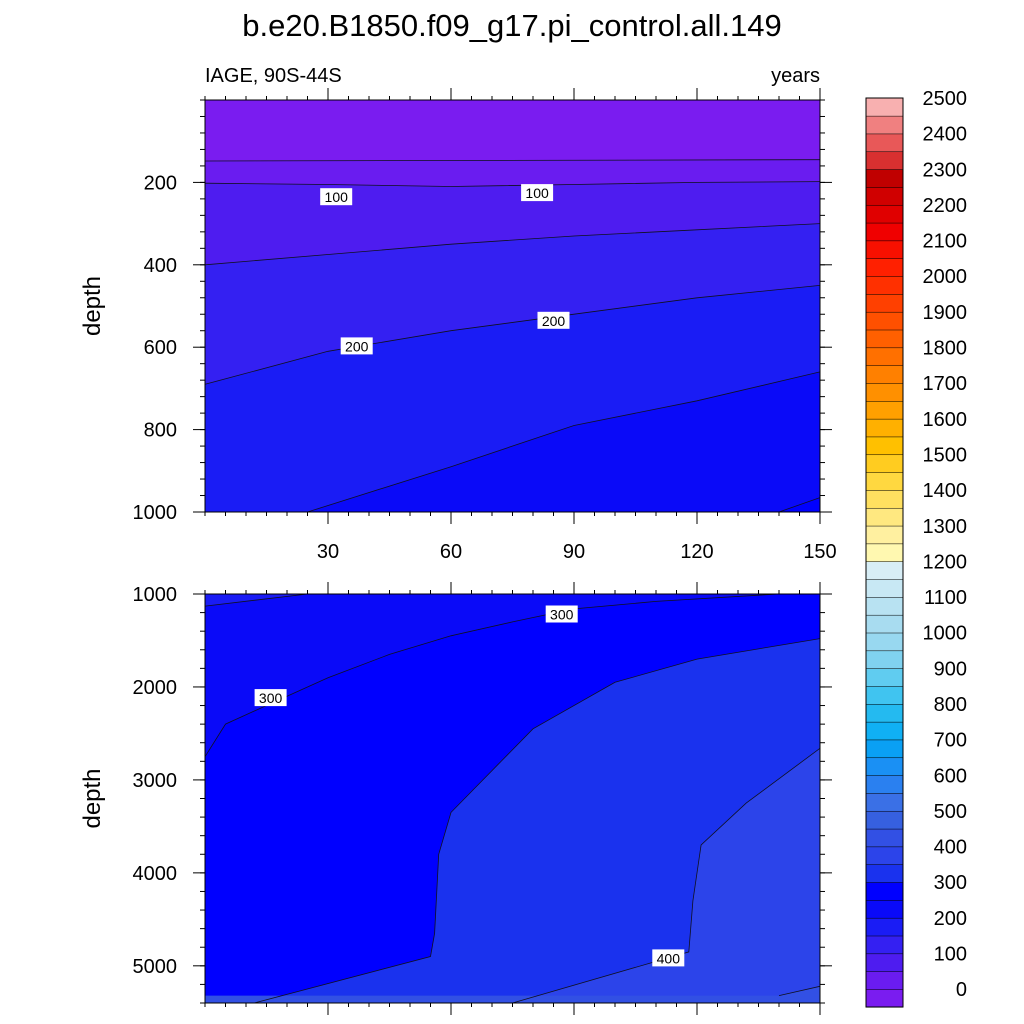  I want to click on colorbar-label: 2300, so click(945, 170).